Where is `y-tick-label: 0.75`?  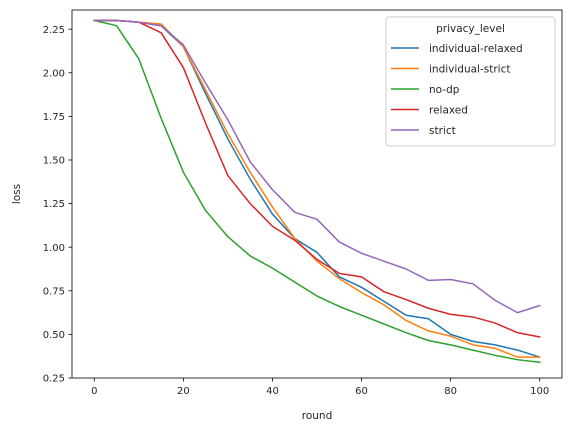
y-tick-label: 0.75 is located at coordinates (54, 291).